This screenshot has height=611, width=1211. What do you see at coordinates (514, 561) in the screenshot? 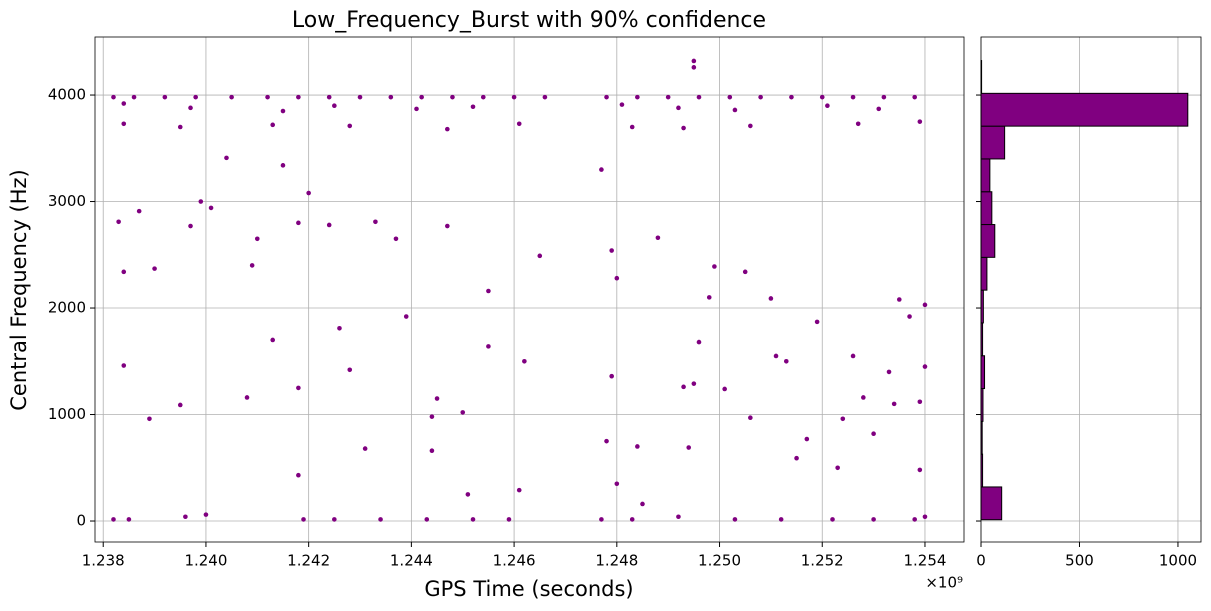
I see `x-tick-label: 1.246` at bounding box center [514, 561].